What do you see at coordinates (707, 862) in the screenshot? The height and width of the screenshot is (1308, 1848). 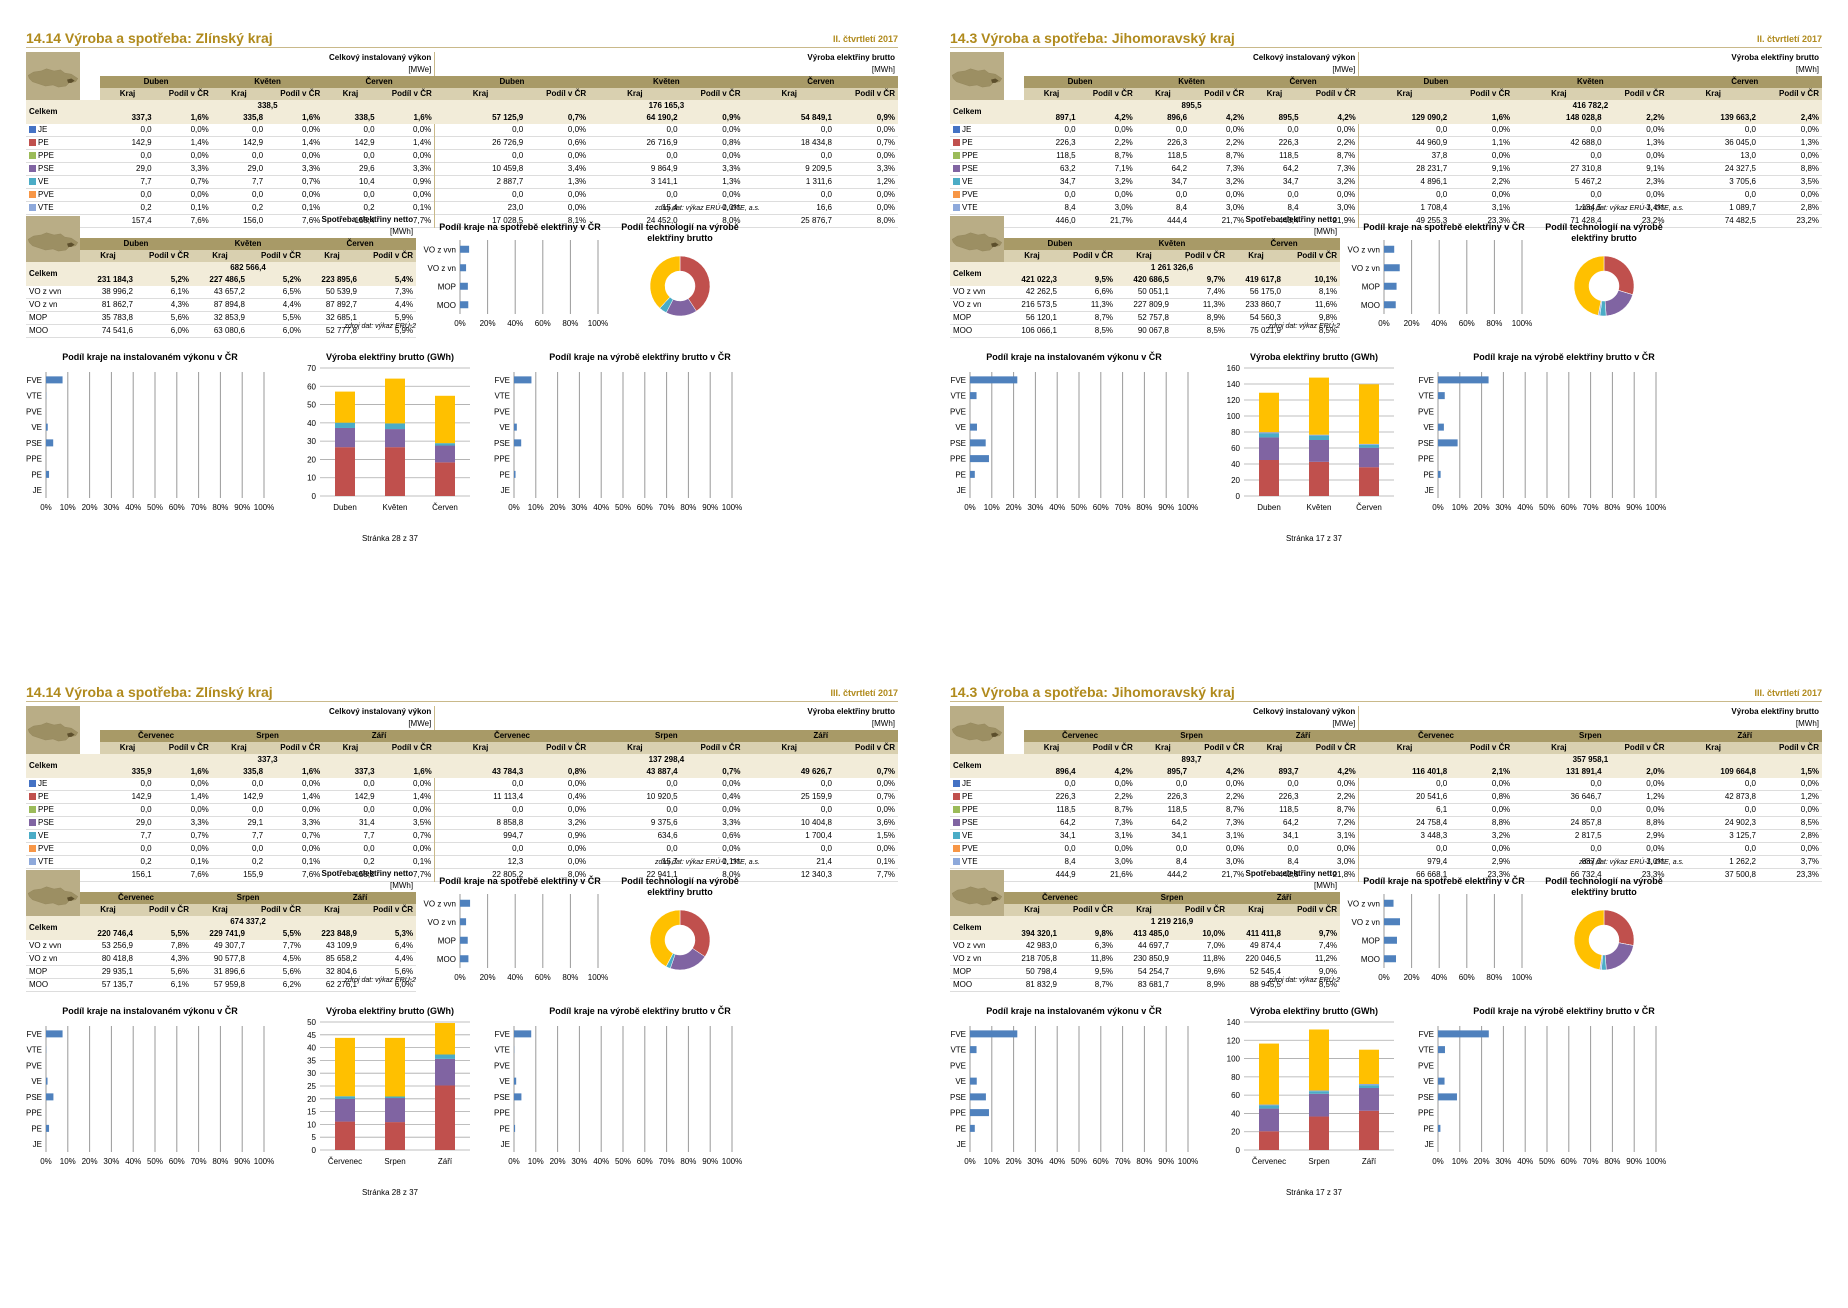 I see `source-note: zdroj dat: výkaz ERÚ-1, OTE, a.s.` at bounding box center [707, 862].